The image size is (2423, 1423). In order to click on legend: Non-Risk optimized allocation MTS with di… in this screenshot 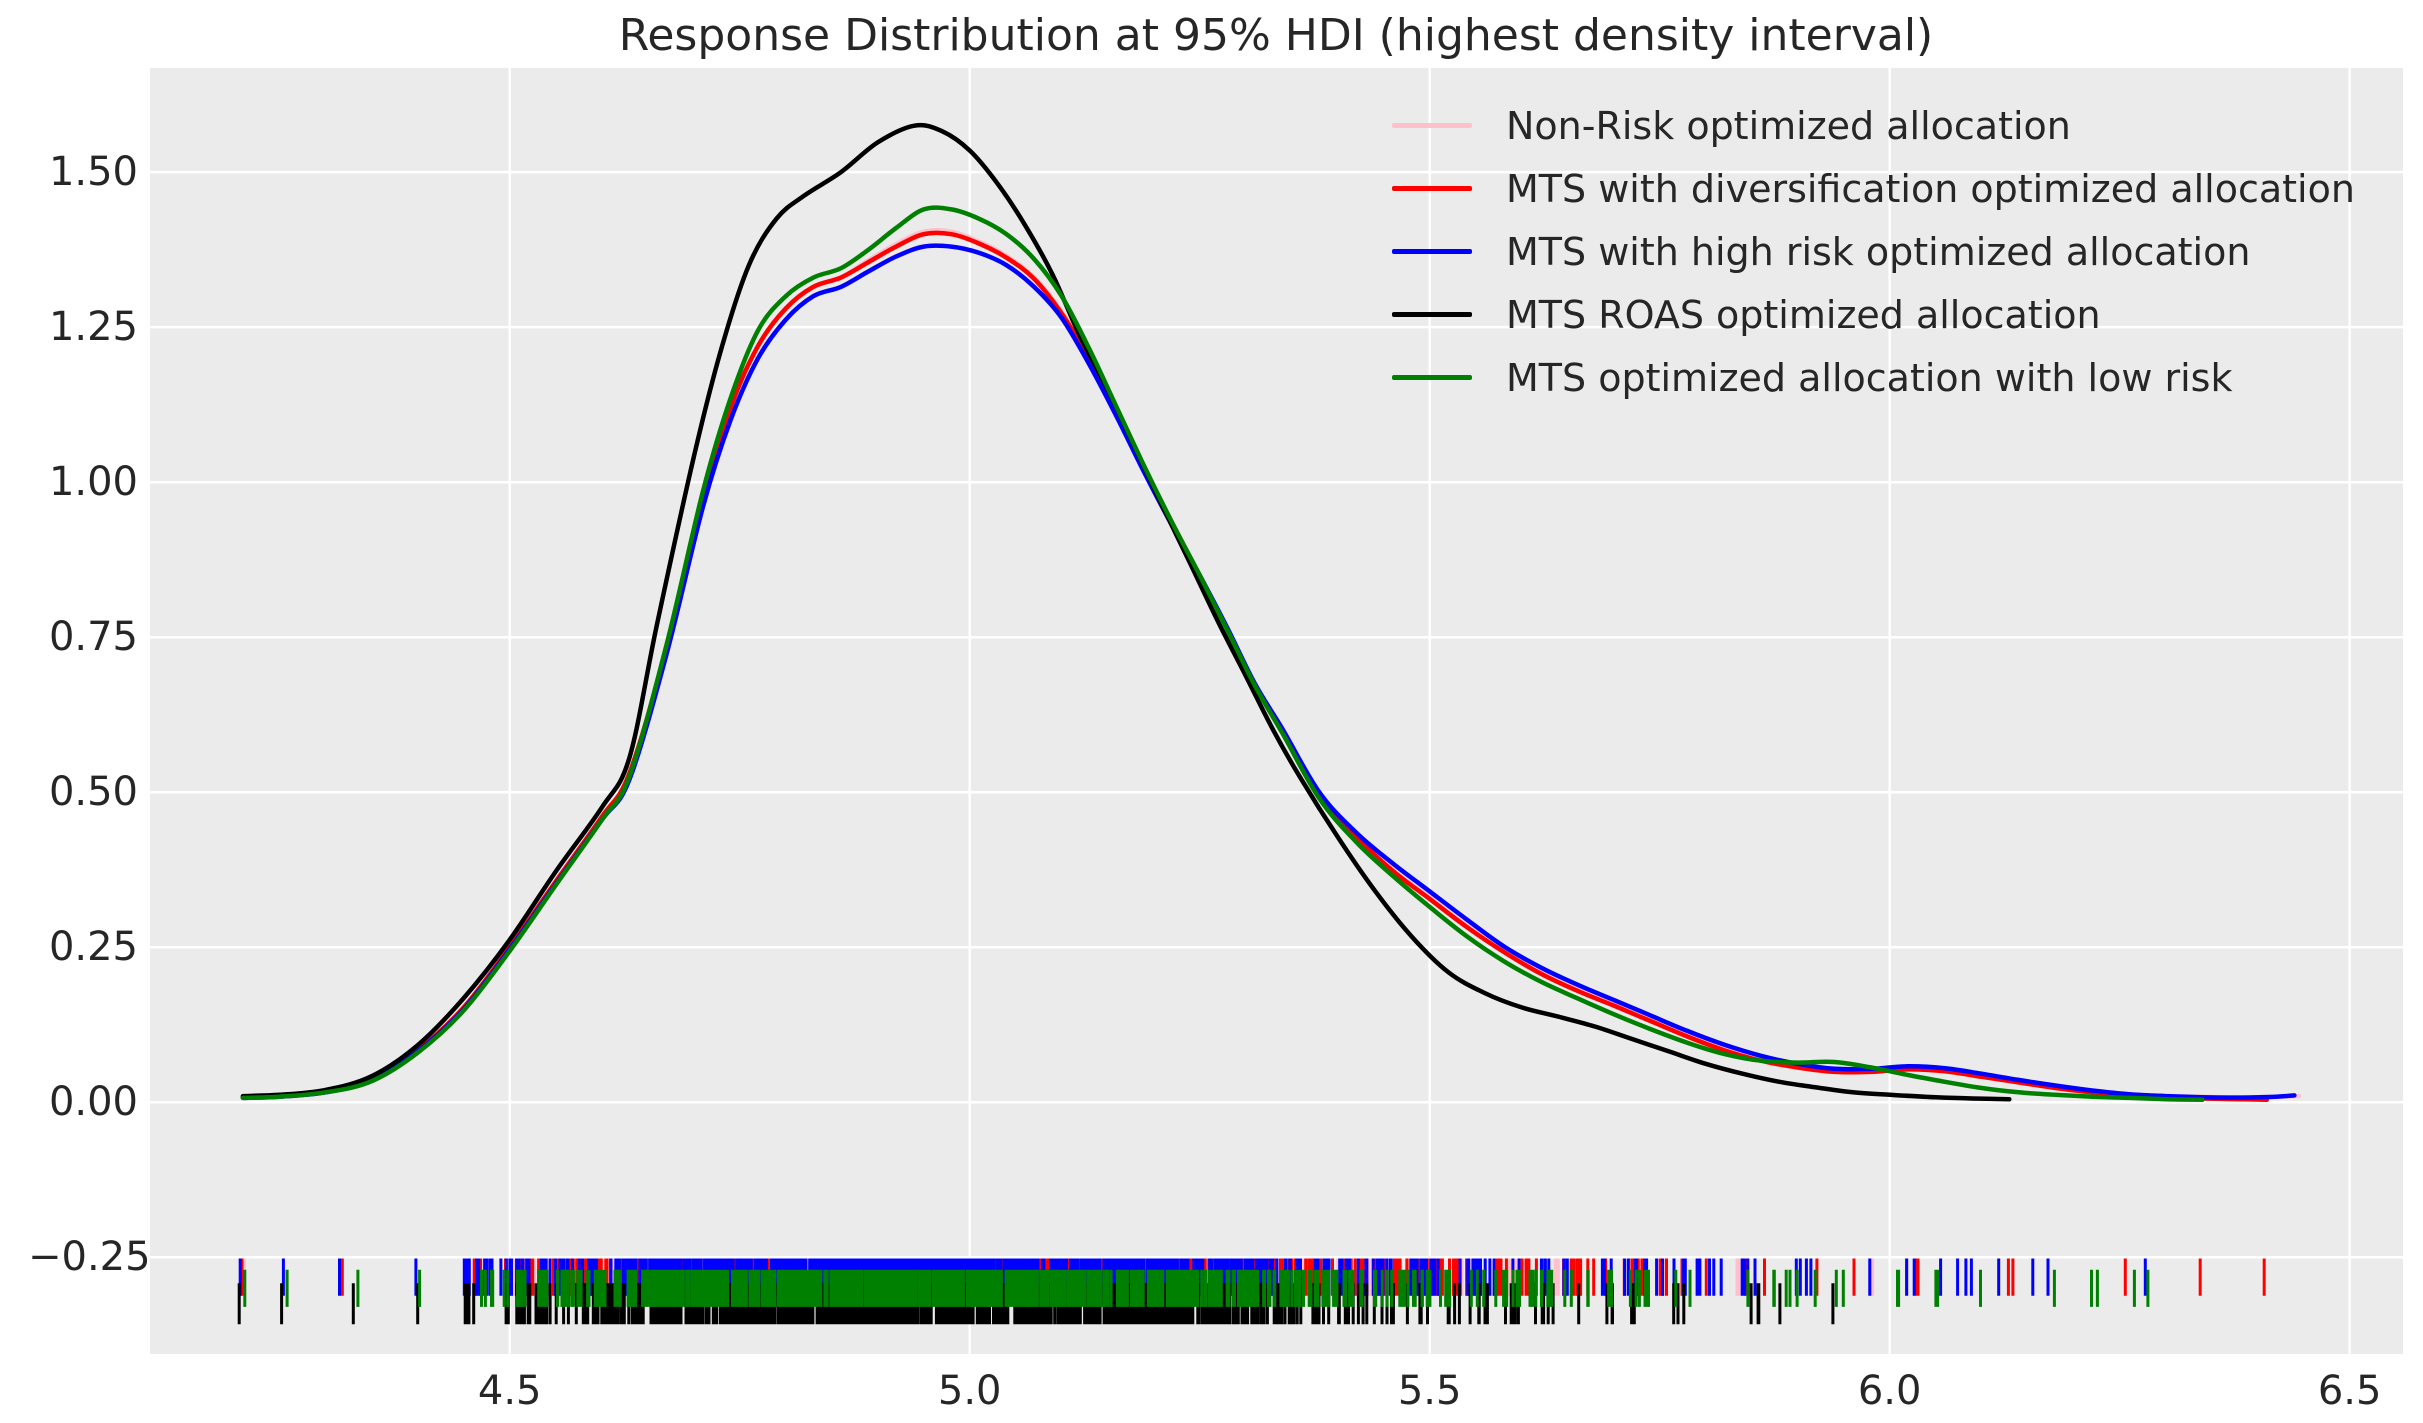, I will do `click(1873, 251)`.